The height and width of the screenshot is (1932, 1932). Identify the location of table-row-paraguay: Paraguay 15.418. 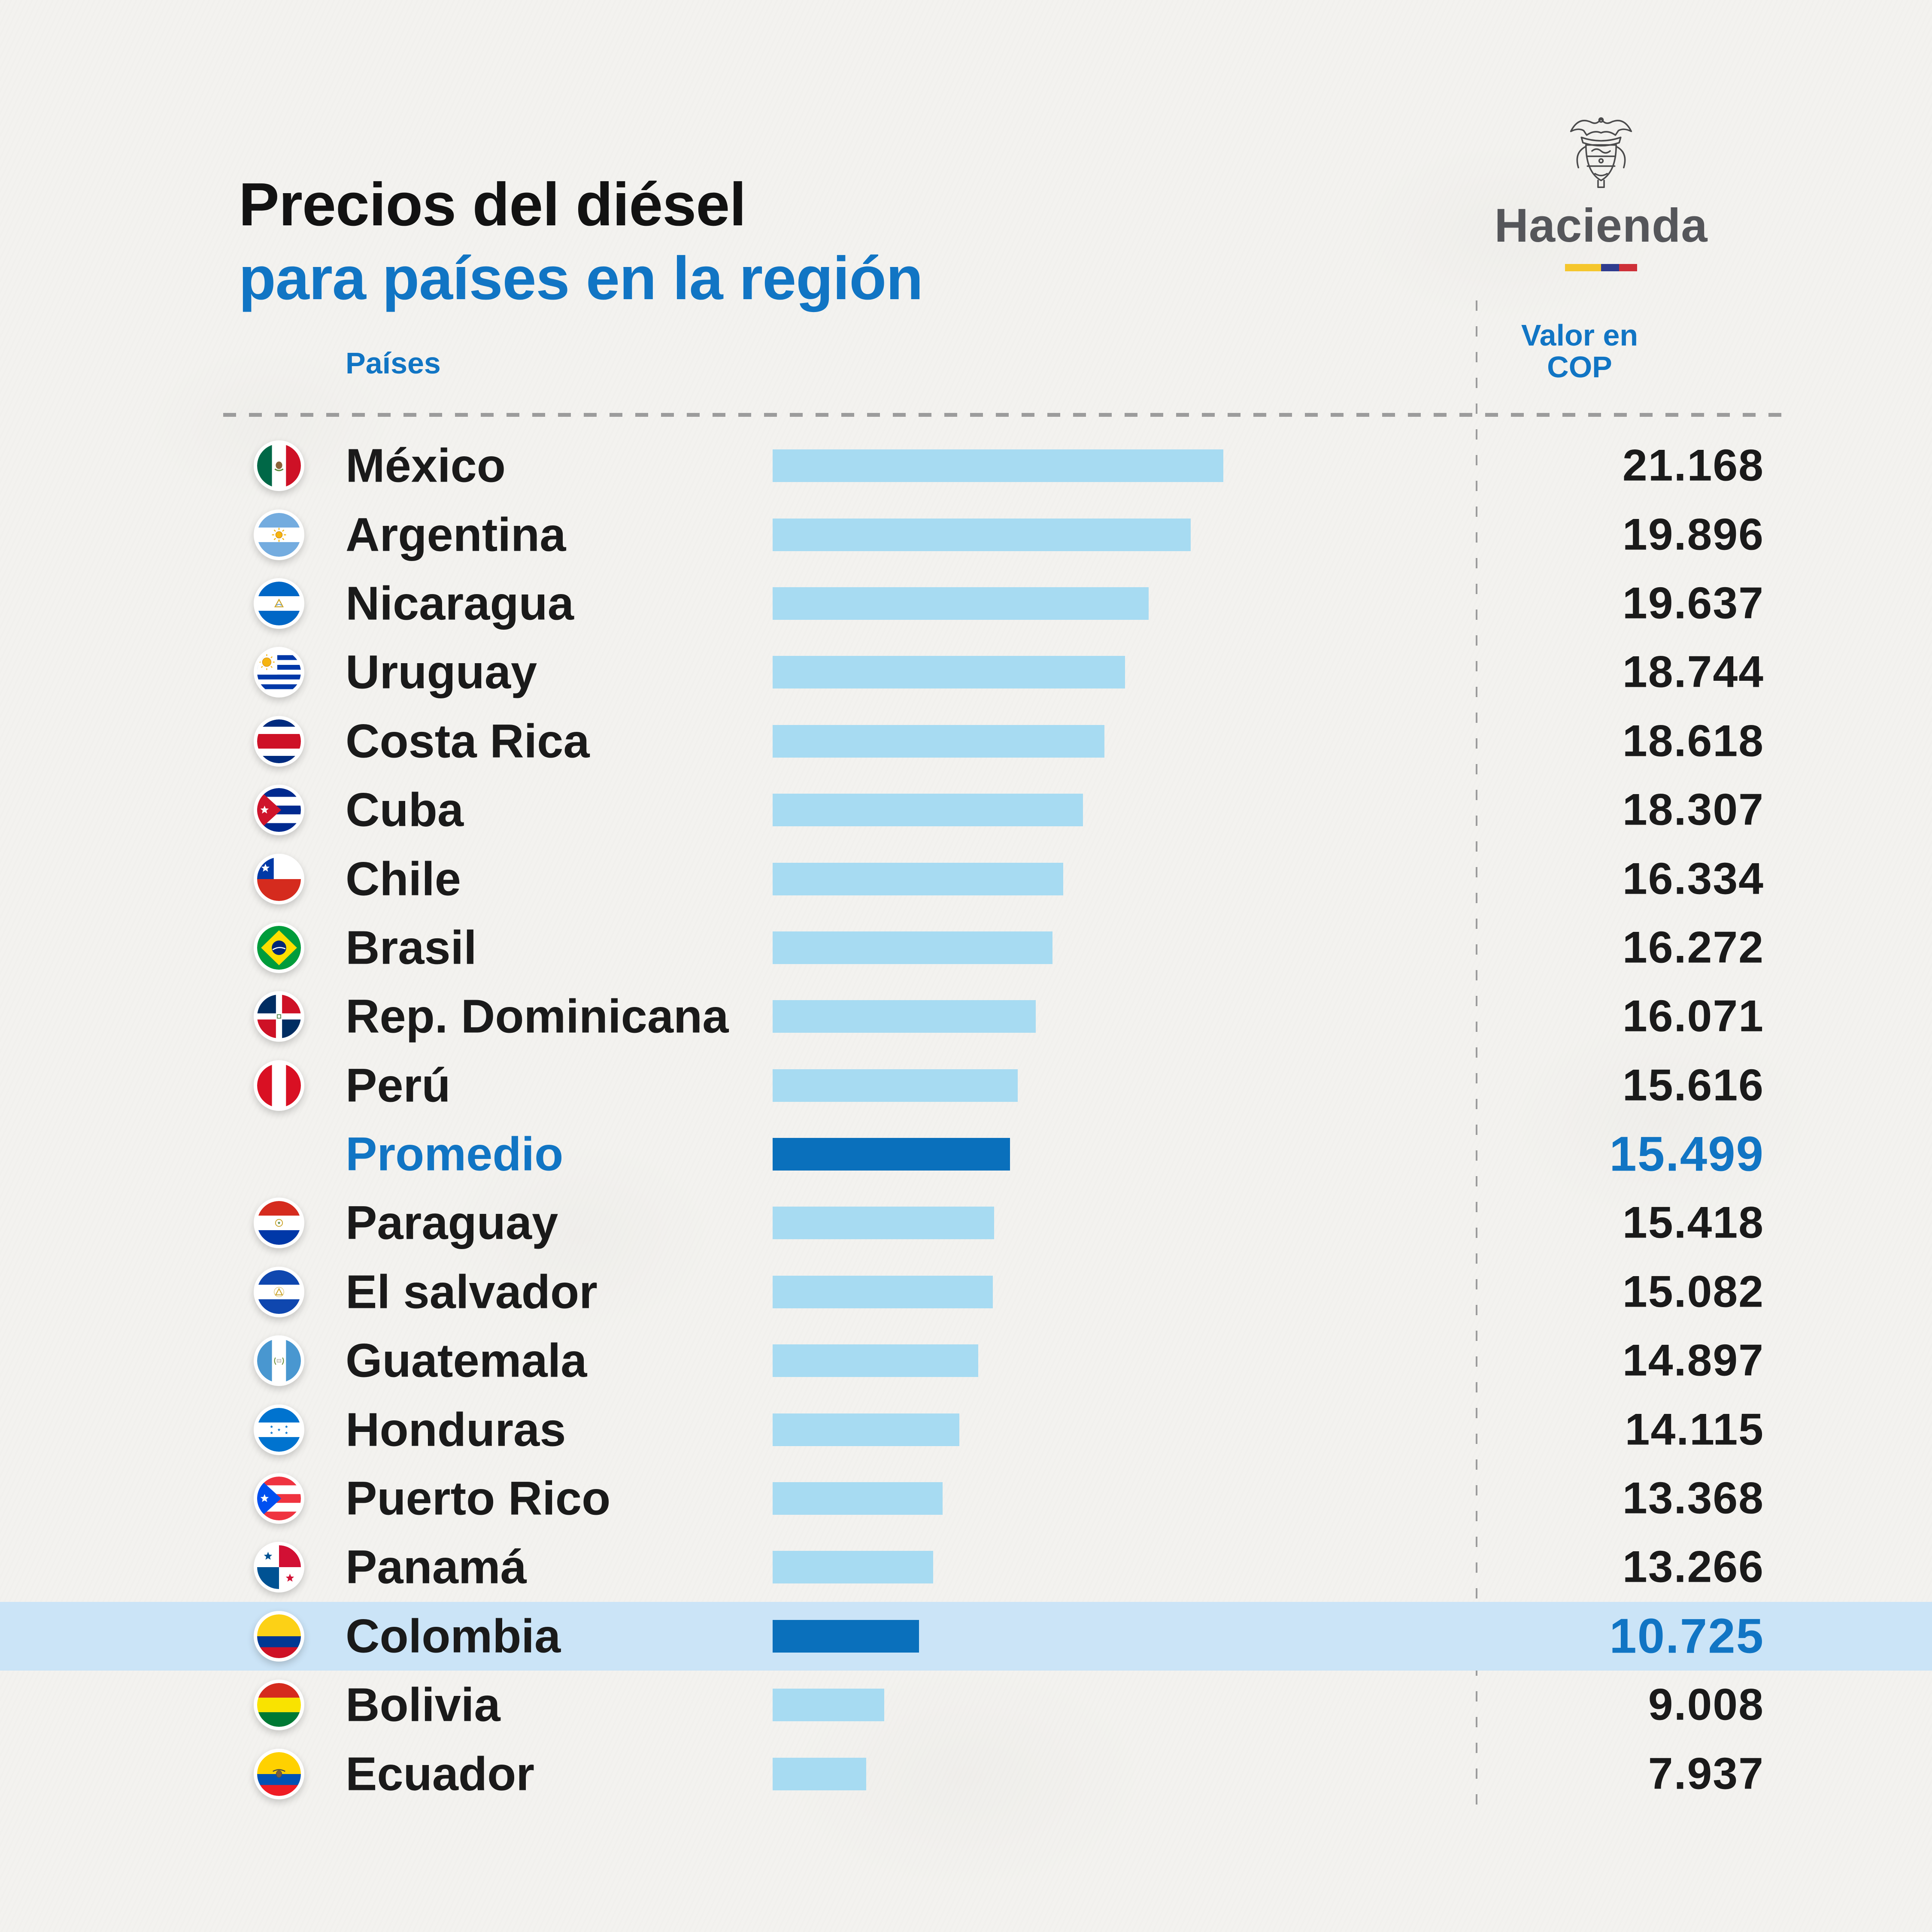
(966, 1223).